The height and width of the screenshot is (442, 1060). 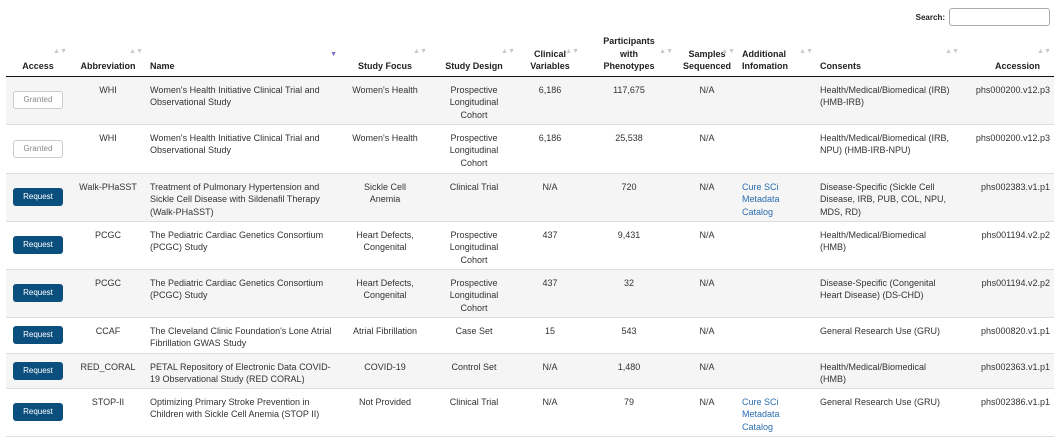 I want to click on column-header-accession: Accession ▲▼, so click(x=1008, y=54).